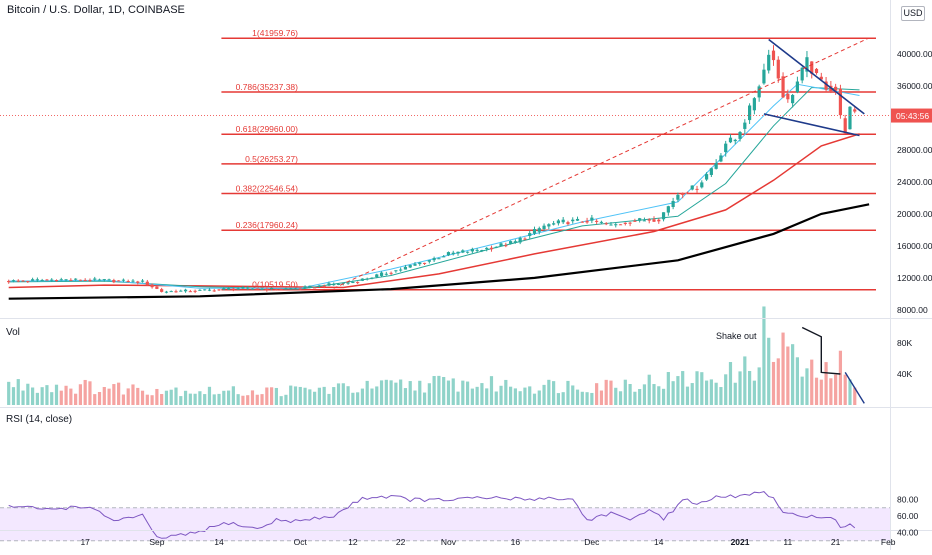 This screenshot has height=555, width=932. Describe the element at coordinates (271, 159) in the screenshot. I see `fib-level-label: 0.5(26253.27)` at that location.